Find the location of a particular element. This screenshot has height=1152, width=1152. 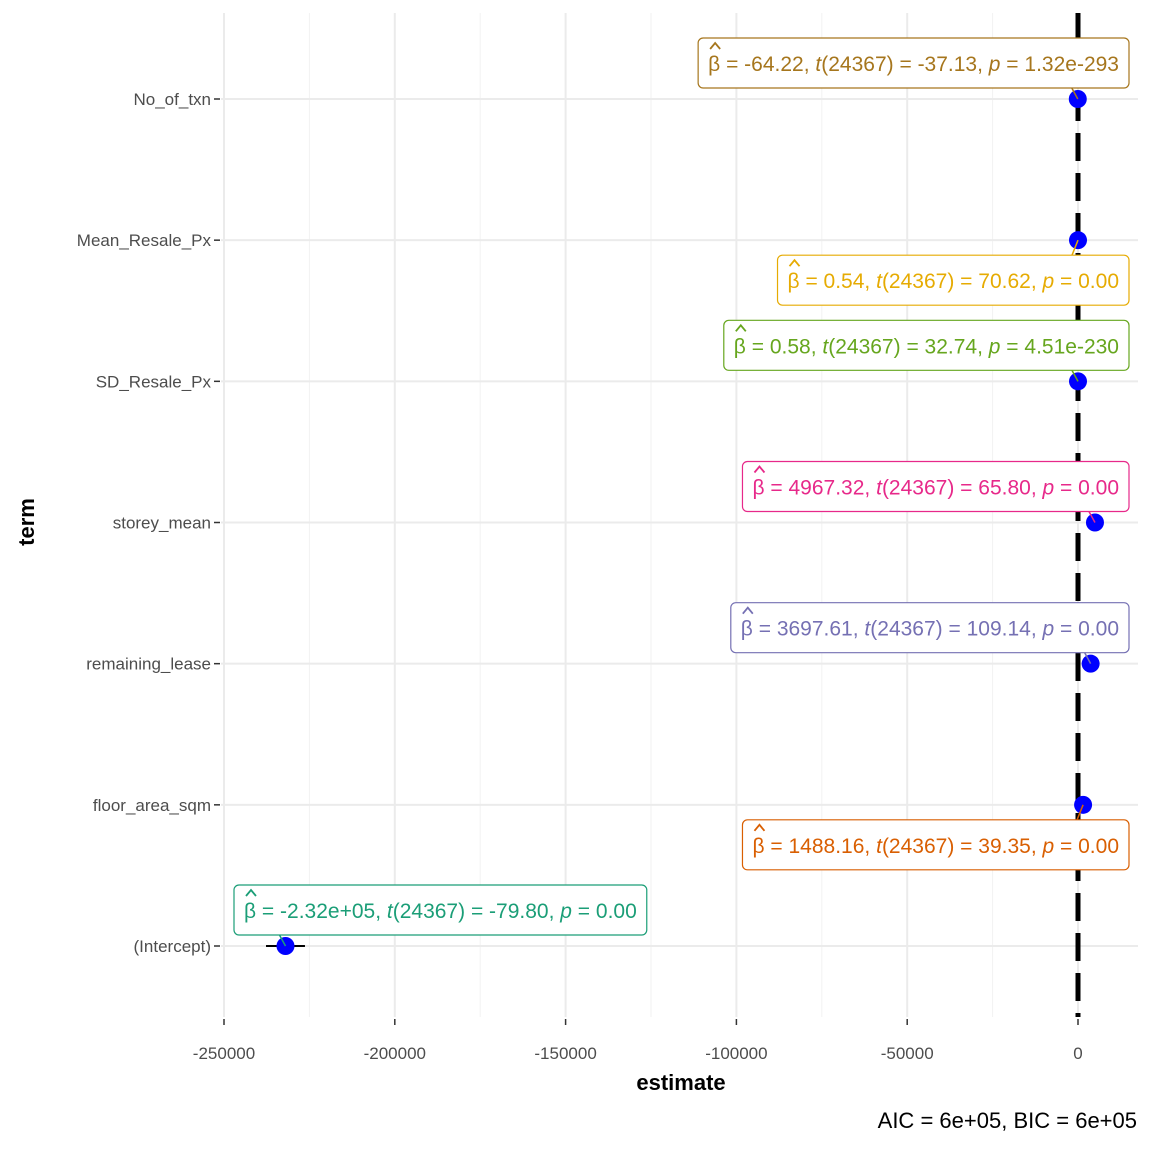

x-tick-label: -150000 is located at coordinates (565, 1053).